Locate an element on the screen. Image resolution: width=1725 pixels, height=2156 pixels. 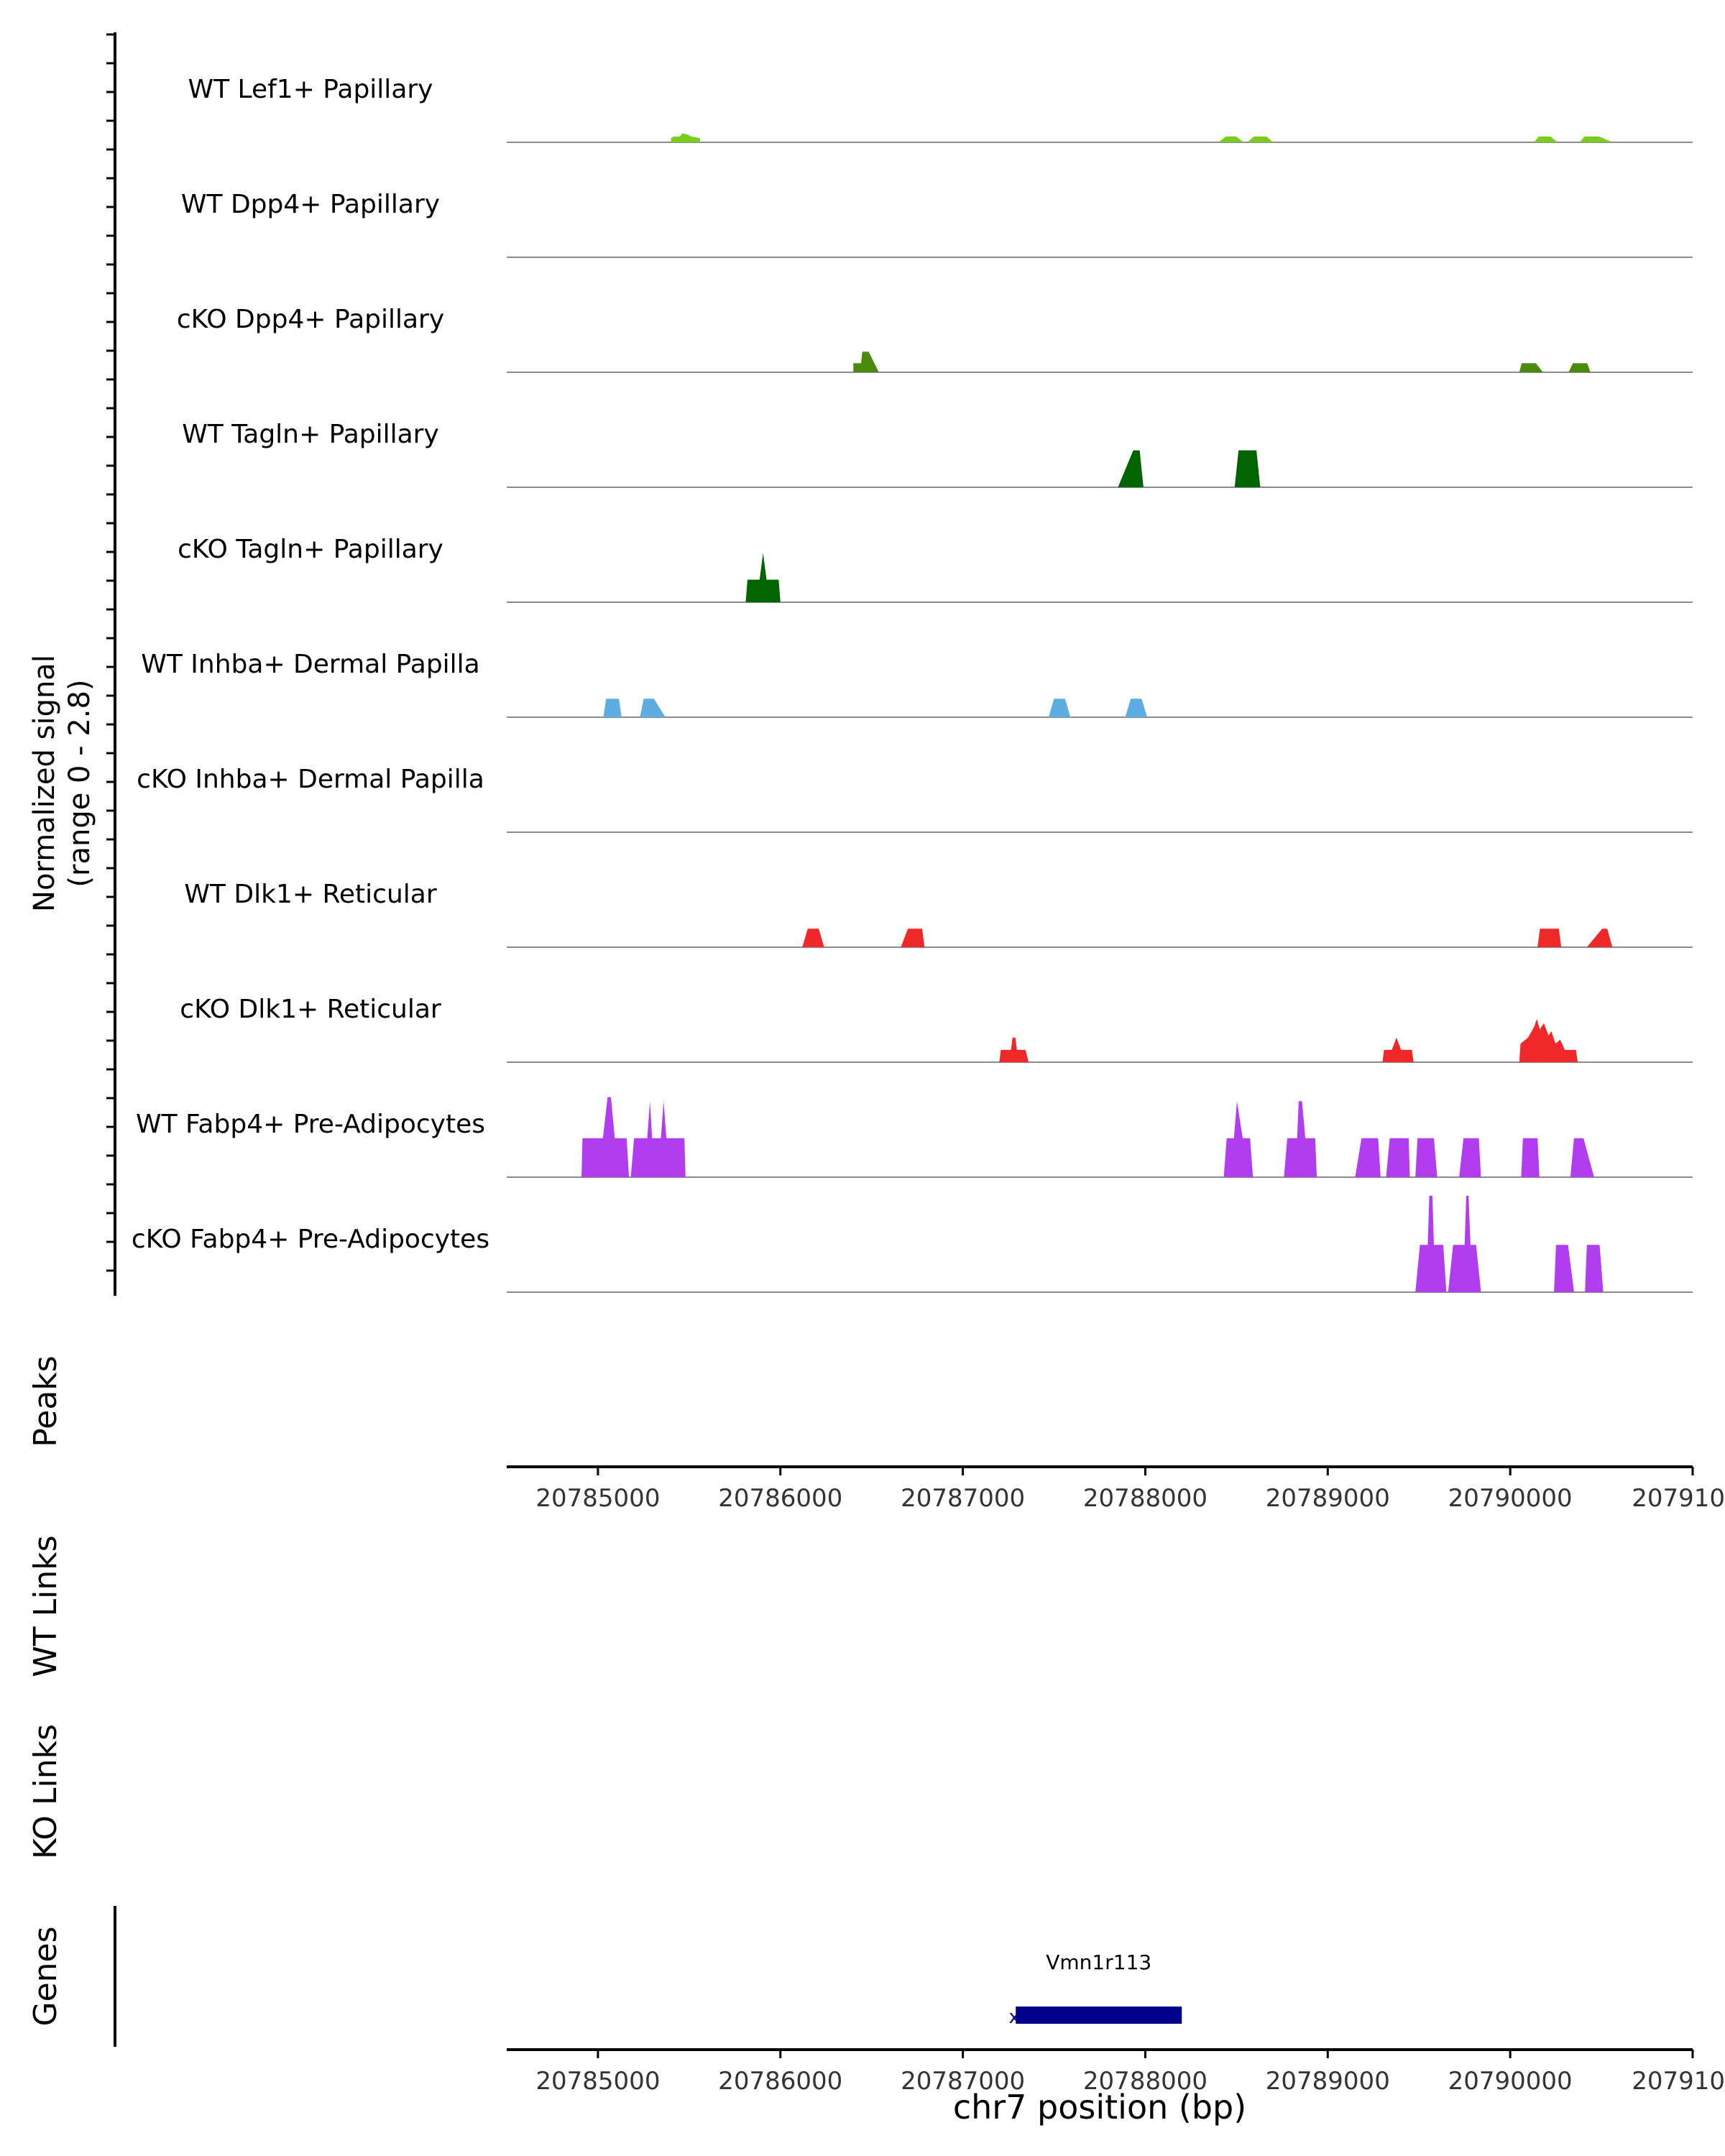
coverage-y-ticks is located at coordinates (110, 653).